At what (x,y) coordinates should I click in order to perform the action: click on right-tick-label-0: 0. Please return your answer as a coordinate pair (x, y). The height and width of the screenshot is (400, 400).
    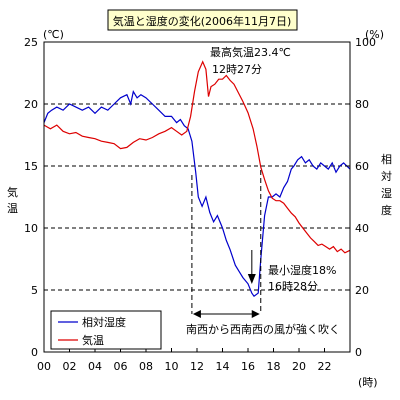
    Looking at the image, I should click on (358, 352).